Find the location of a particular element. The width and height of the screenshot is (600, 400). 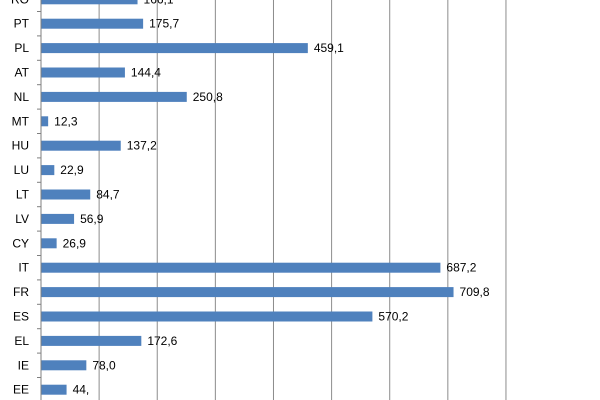

tick-label-lu: LU is located at coordinates (21, 170).